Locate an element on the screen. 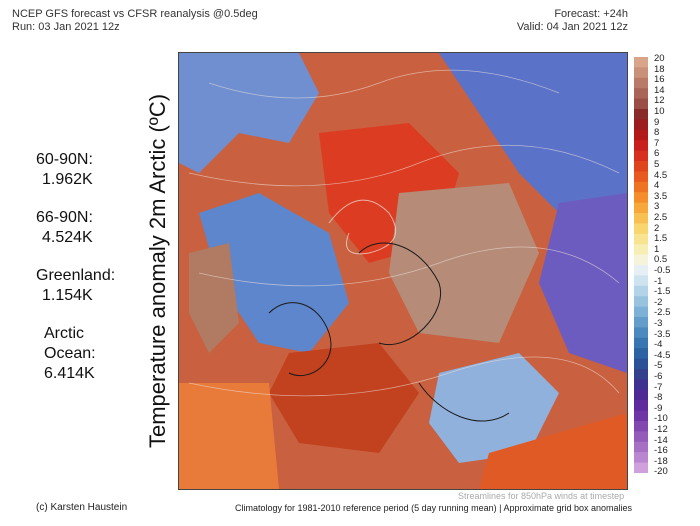 The width and height of the screenshot is (700, 526). colorbar-tick-label: 14 is located at coordinates (659, 90).